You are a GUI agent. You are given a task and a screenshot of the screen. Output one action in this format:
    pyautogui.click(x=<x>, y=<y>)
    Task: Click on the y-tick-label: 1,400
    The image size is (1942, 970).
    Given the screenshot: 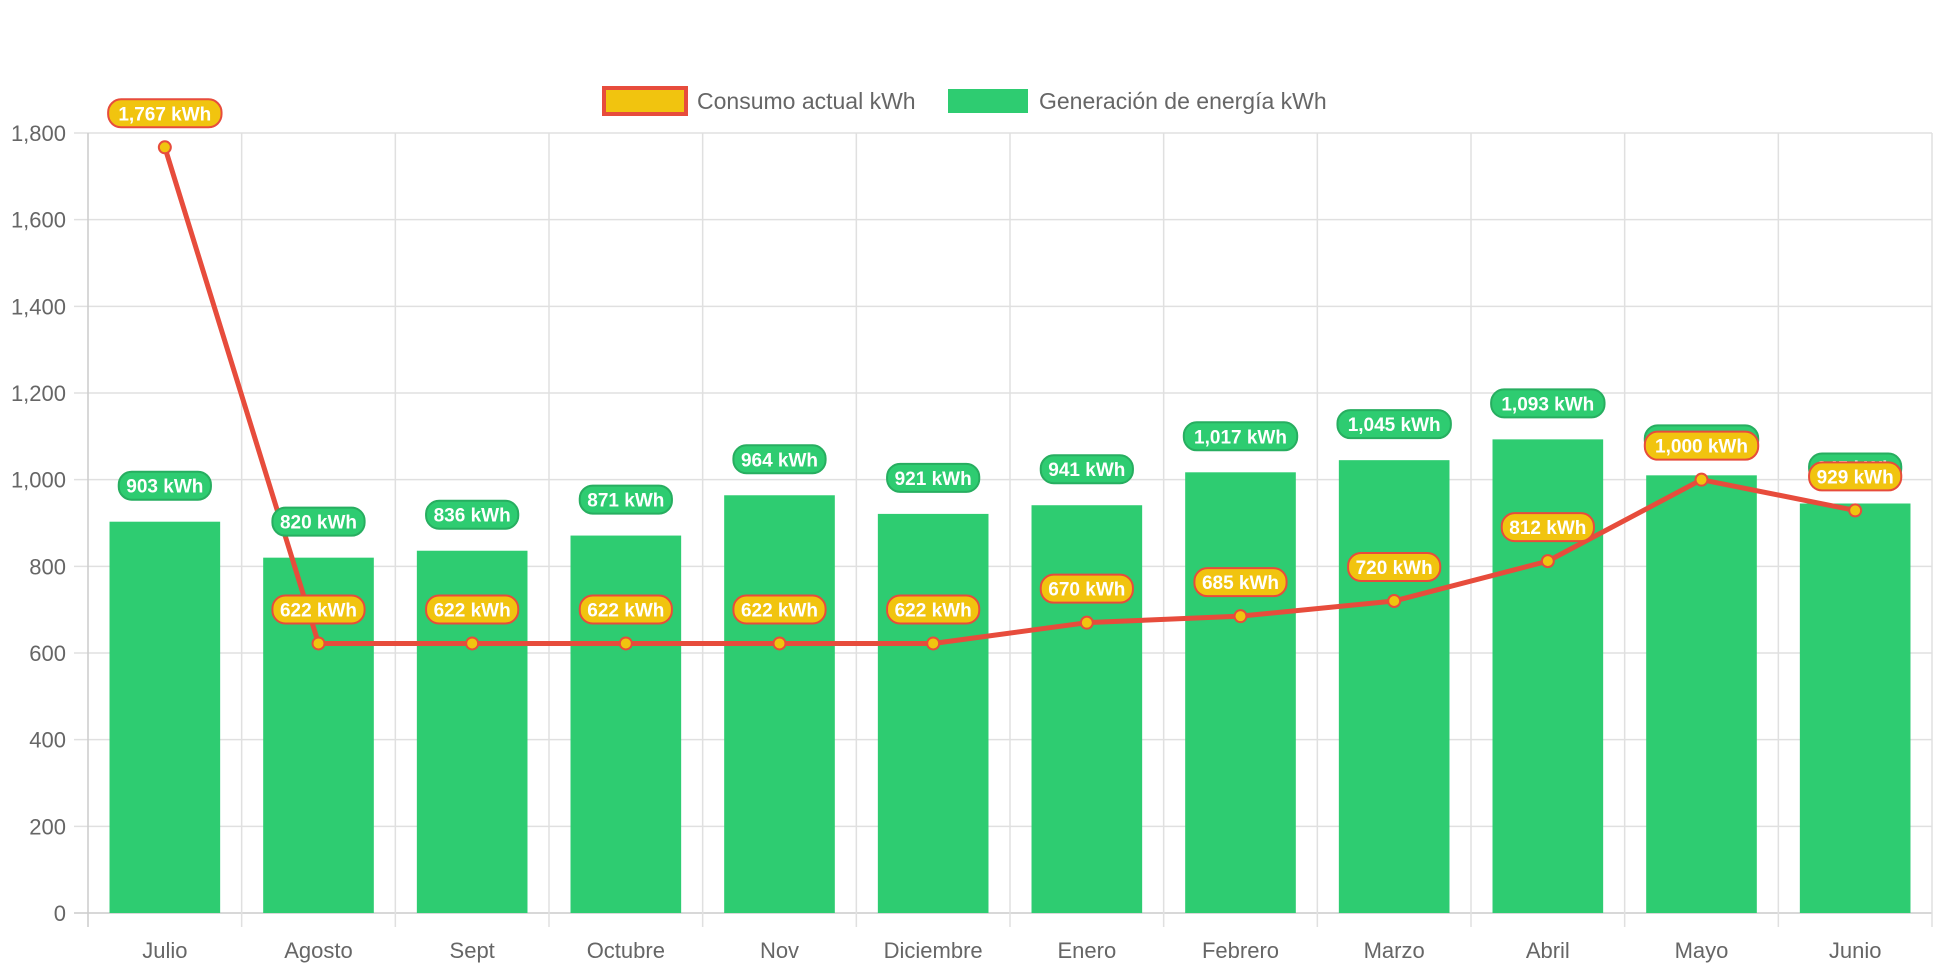 What is the action you would take?
    pyautogui.click(x=38, y=306)
    